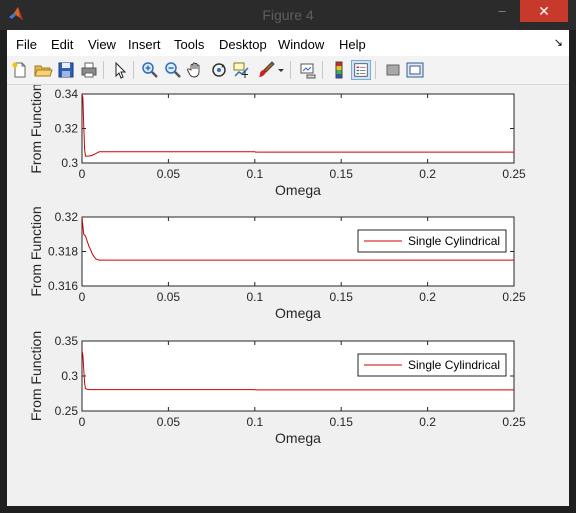 This screenshot has height=513, width=576. Describe the element at coordinates (67, 341) in the screenshot. I see `y-tick-label: 0.35` at that location.